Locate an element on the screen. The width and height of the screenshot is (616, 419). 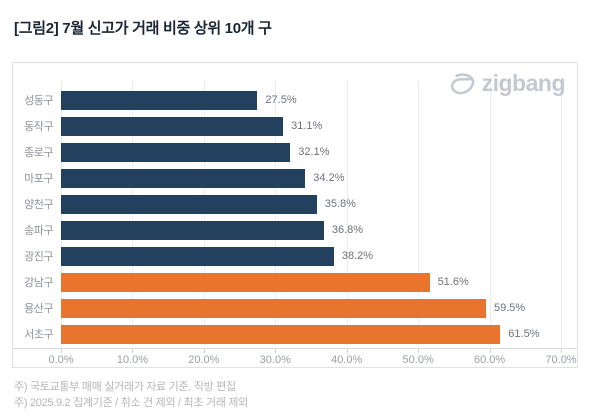
x-tick-label: 0.0% is located at coordinates (61, 360).